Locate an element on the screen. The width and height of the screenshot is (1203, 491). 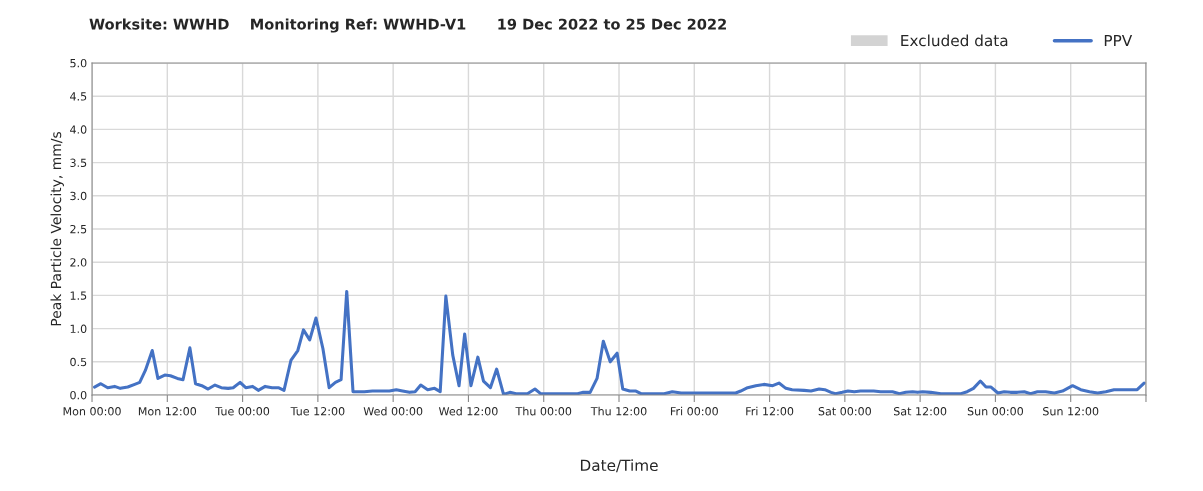
x-tick-label: Sun 00:00 is located at coordinates (995, 411).